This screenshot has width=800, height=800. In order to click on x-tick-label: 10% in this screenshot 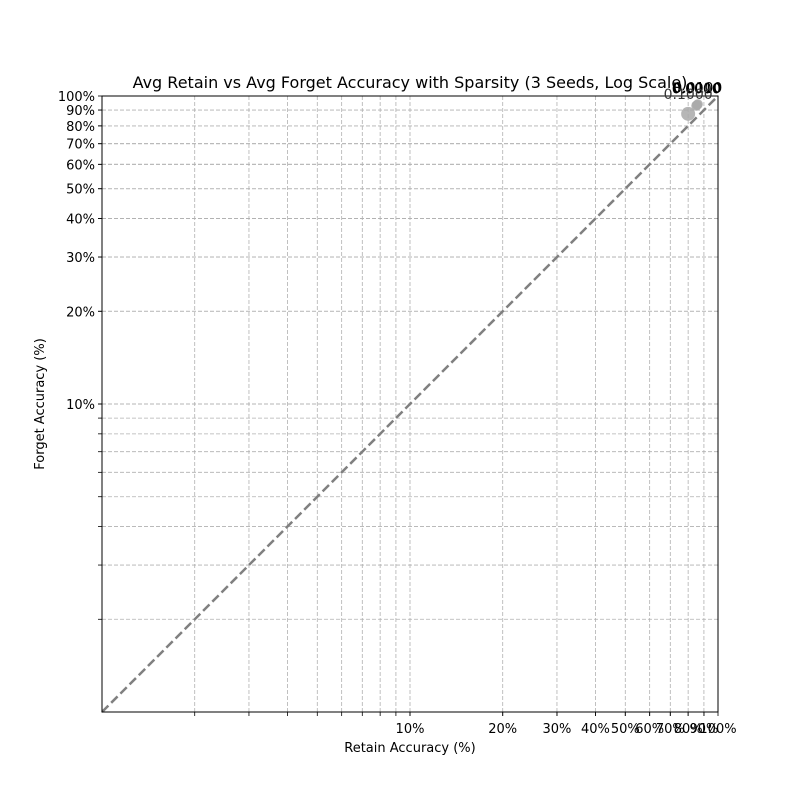, I will do `click(410, 729)`.